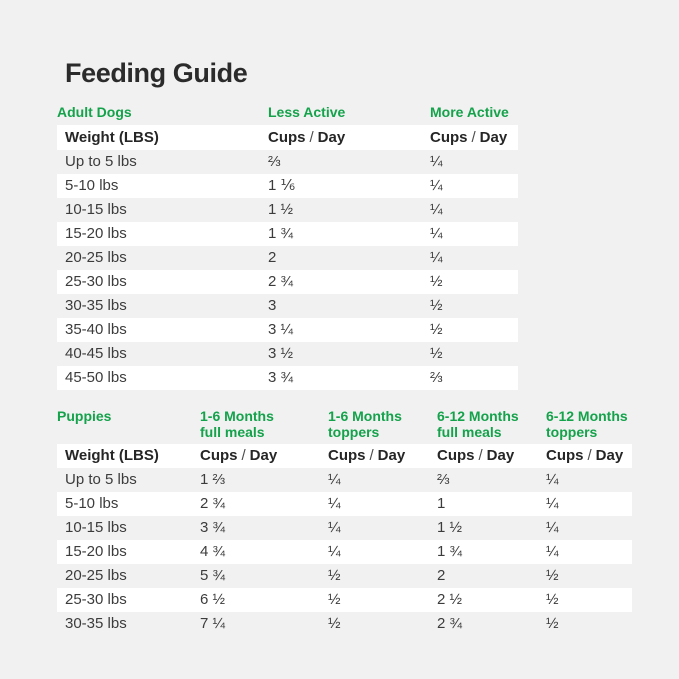 This screenshot has height=679, width=679. I want to click on adult-column-less-active: Less Active, so click(307, 112).